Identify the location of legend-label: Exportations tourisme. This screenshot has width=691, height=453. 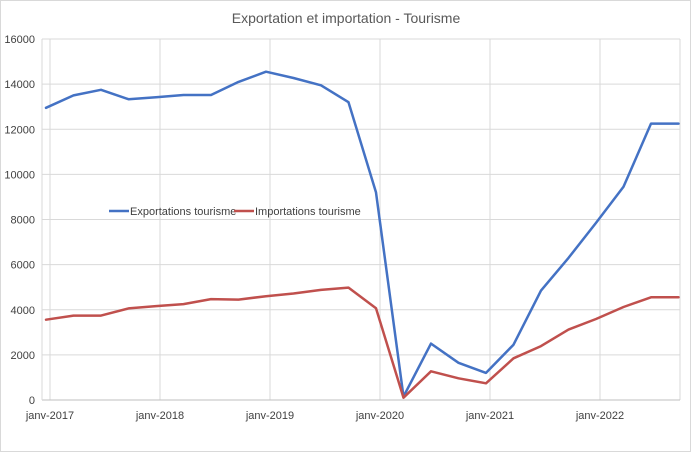
(183, 212).